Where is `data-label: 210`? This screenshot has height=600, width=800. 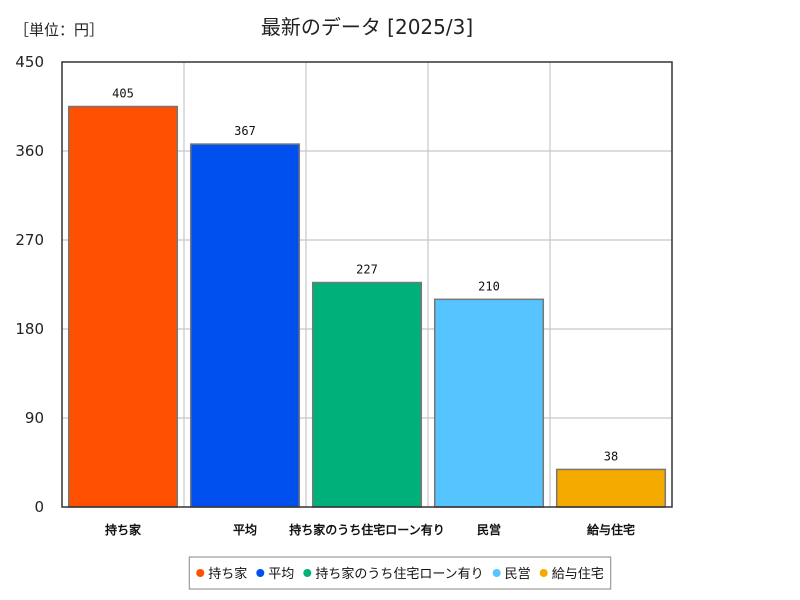 data-label: 210 is located at coordinates (489, 286).